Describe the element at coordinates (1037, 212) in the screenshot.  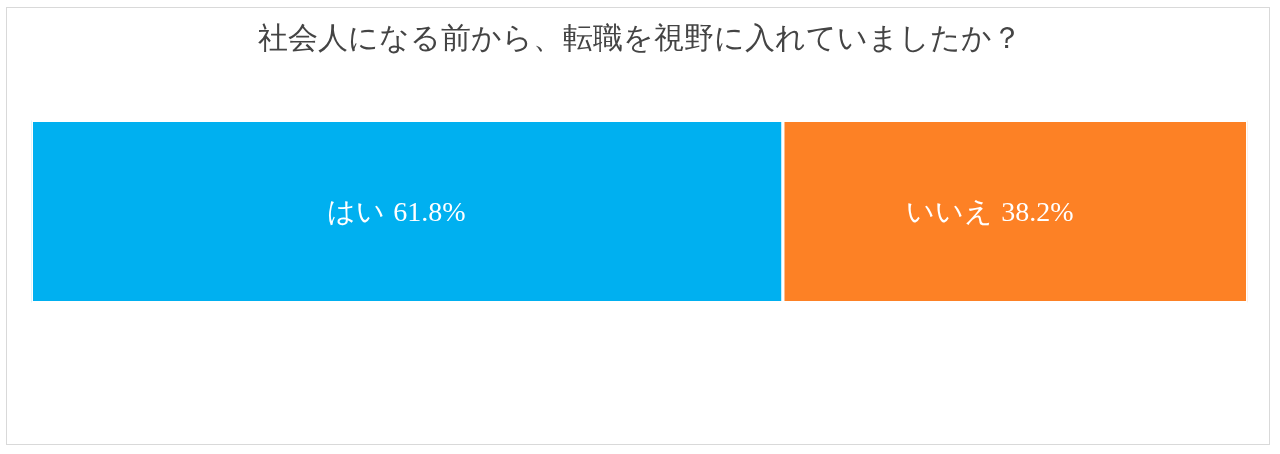
I see `data-label: 38.2%` at that location.